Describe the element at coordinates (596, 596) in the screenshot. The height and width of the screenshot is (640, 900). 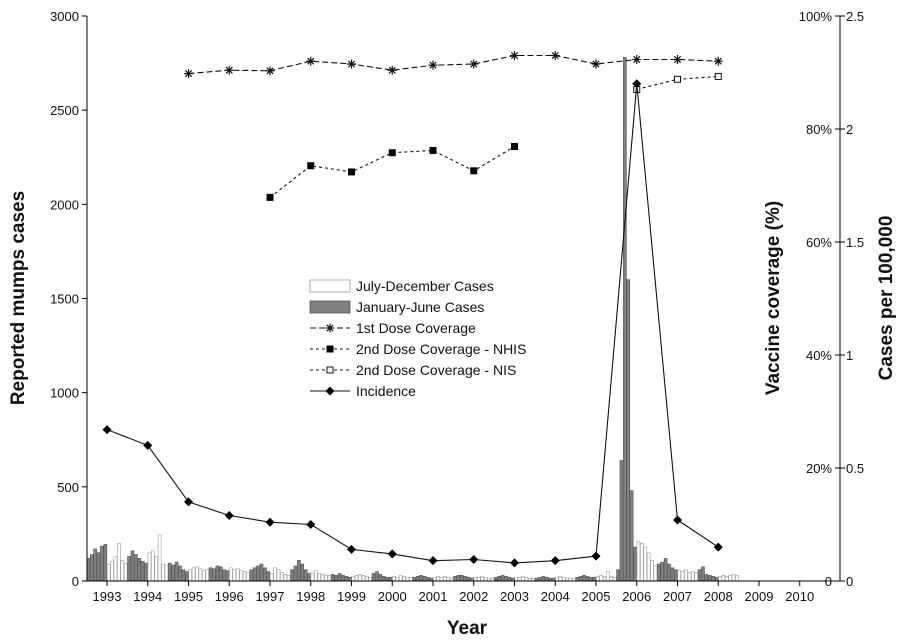
I see `x-tick-label: 2005` at that location.